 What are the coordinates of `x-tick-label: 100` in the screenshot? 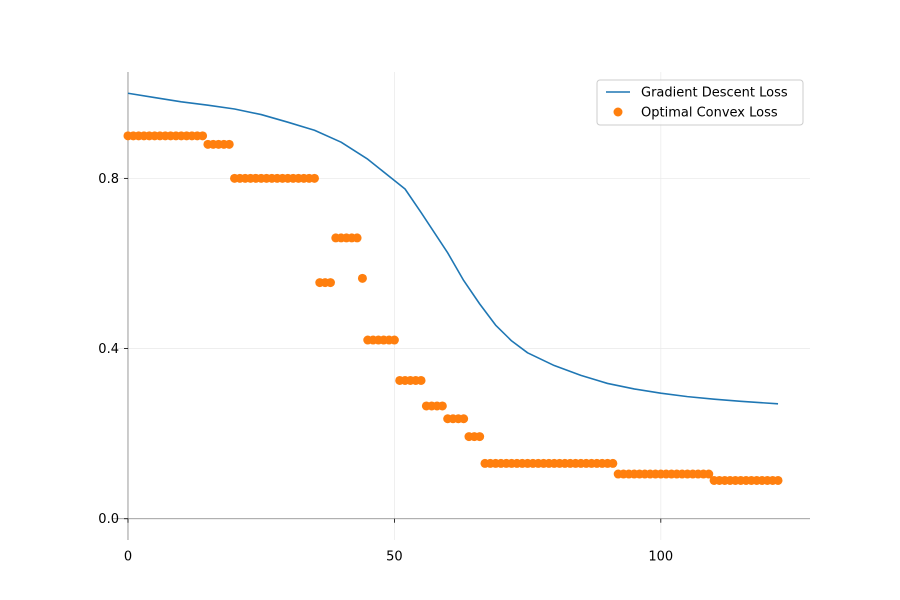 It's located at (660, 557).